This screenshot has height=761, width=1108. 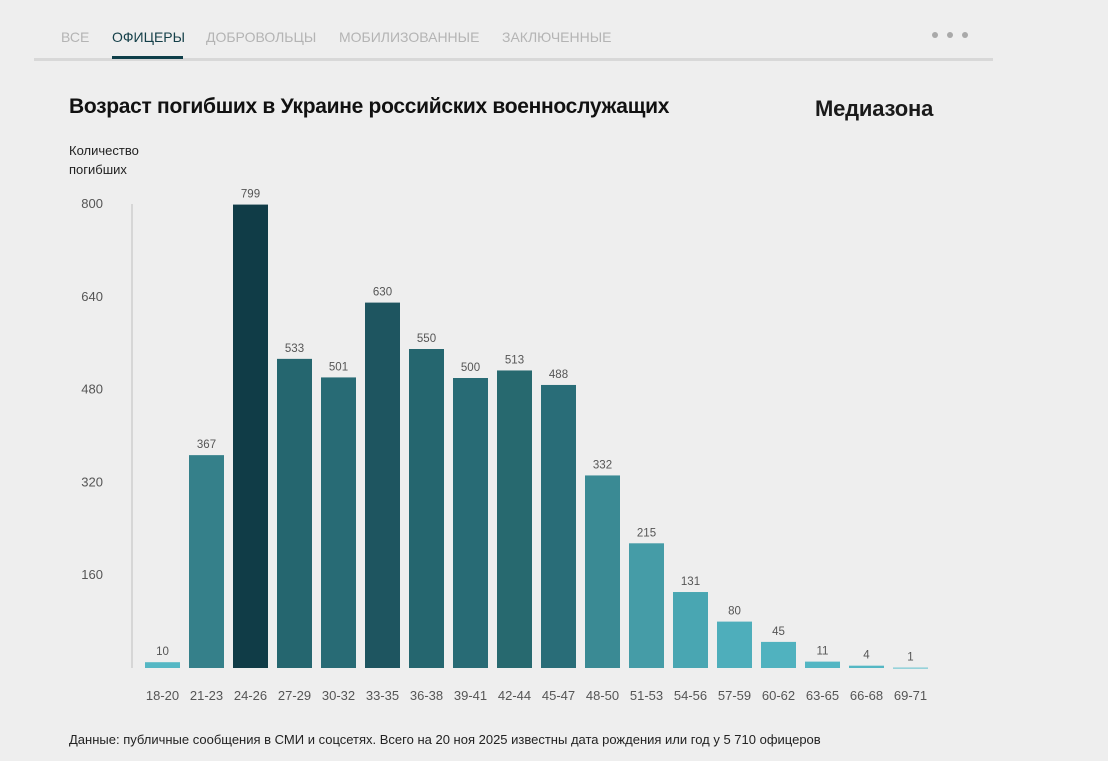 I want to click on tab-prisoners: ЗАКЛЮЧЕННЫЕ, so click(x=557, y=37).